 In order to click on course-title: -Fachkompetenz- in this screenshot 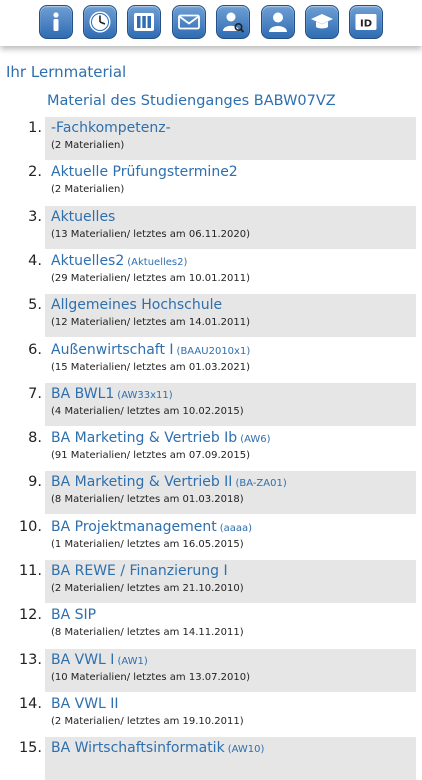, I will do `click(111, 128)`.